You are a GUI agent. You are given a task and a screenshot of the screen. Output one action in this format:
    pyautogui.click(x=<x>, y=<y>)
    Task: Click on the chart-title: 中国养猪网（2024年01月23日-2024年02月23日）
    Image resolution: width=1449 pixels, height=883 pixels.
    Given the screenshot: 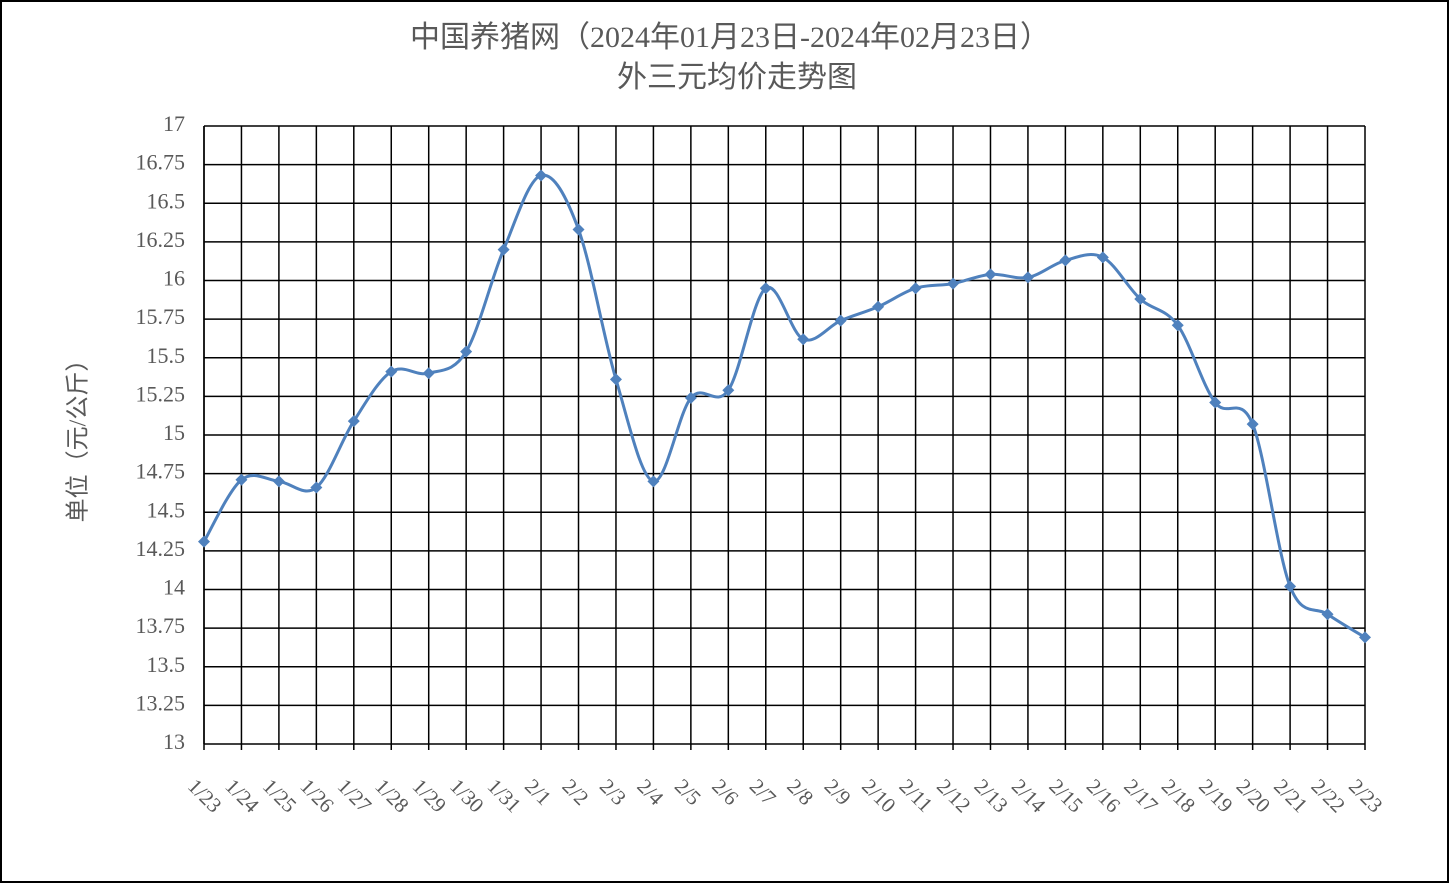 What is the action you would take?
    pyautogui.click(x=730, y=37)
    